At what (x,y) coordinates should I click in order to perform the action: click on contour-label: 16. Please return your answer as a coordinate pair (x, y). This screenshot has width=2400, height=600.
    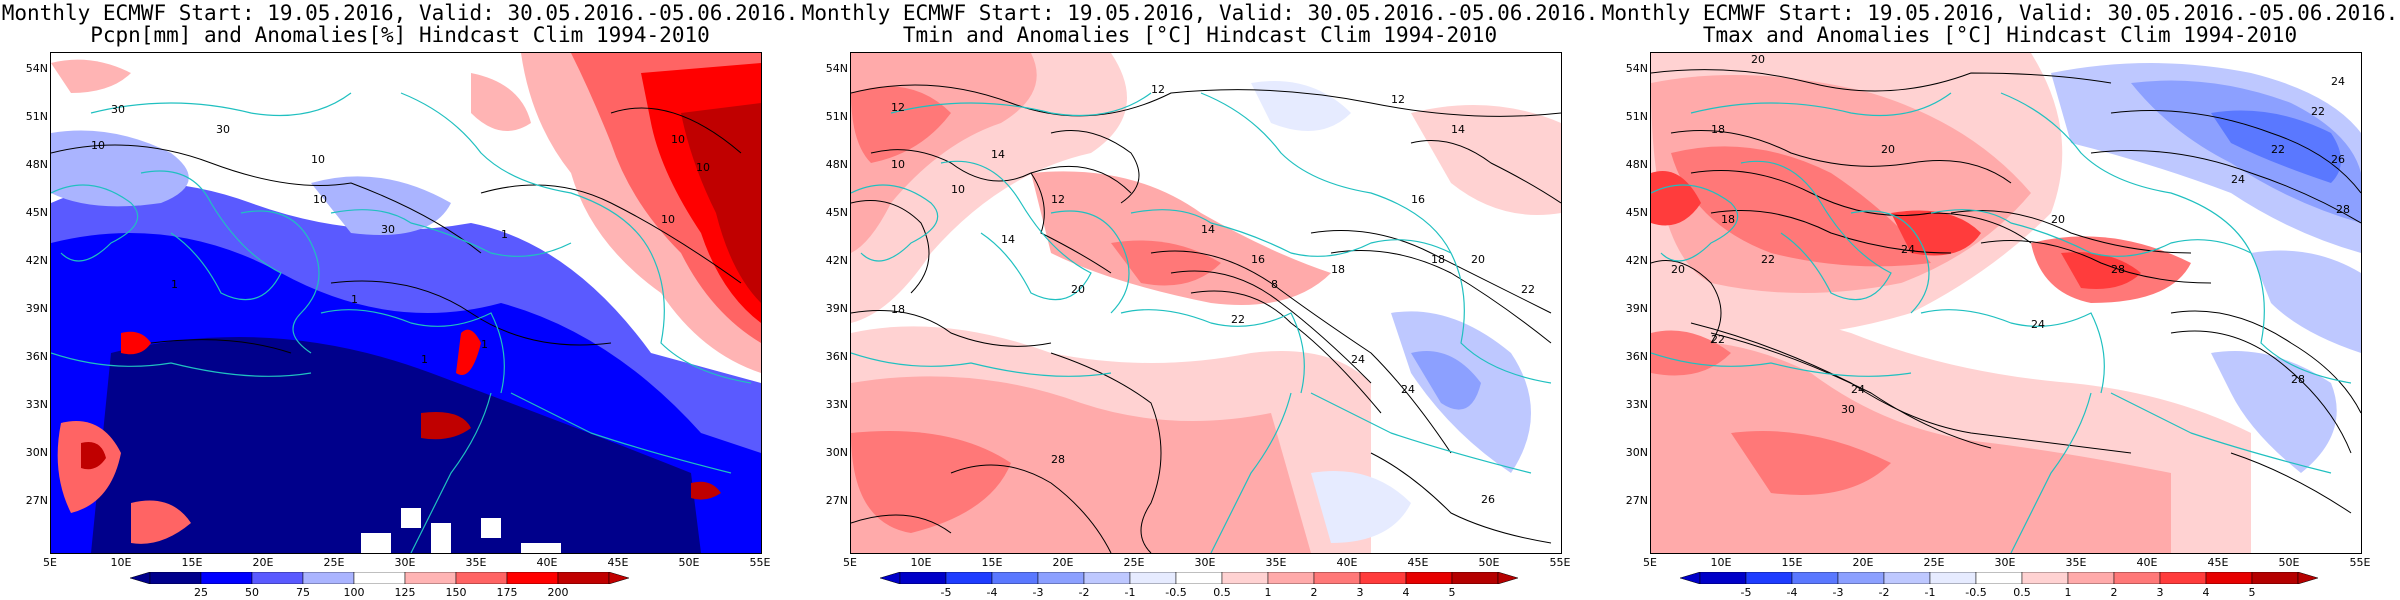
    Looking at the image, I should click on (1418, 199).